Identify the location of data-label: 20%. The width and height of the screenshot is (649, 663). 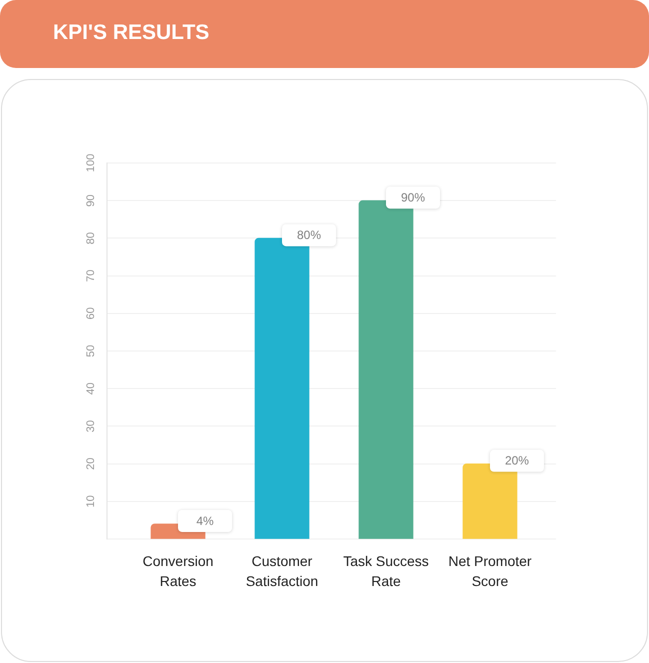
(517, 461).